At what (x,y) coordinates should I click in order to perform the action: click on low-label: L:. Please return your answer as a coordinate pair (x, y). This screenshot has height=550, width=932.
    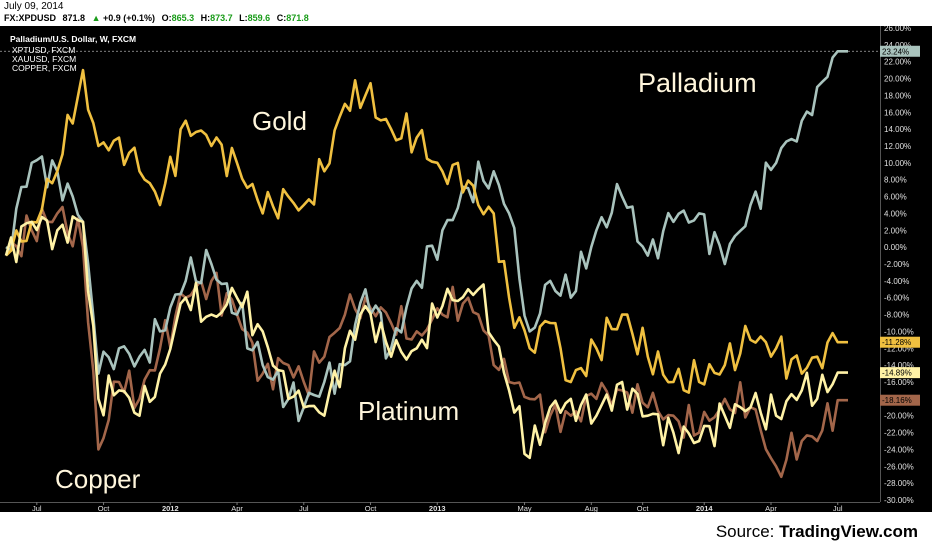
    Looking at the image, I should click on (243, 18).